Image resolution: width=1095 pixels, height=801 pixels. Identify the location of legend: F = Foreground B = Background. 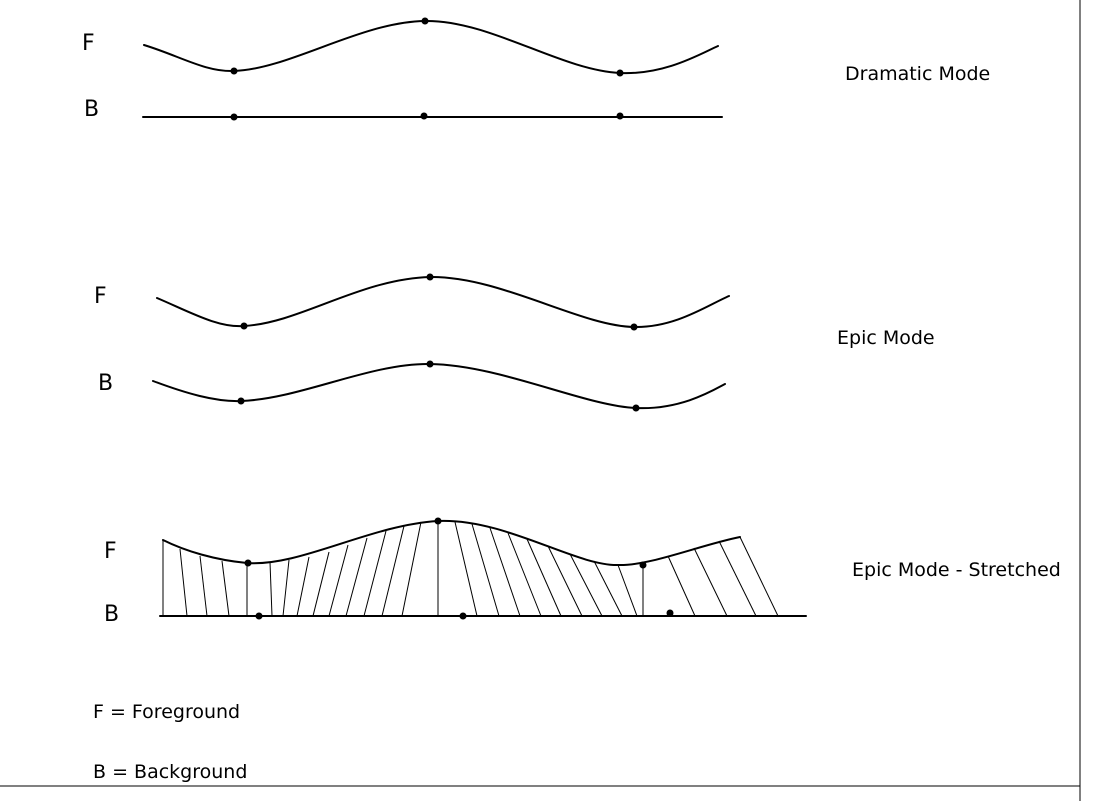
(170, 742).